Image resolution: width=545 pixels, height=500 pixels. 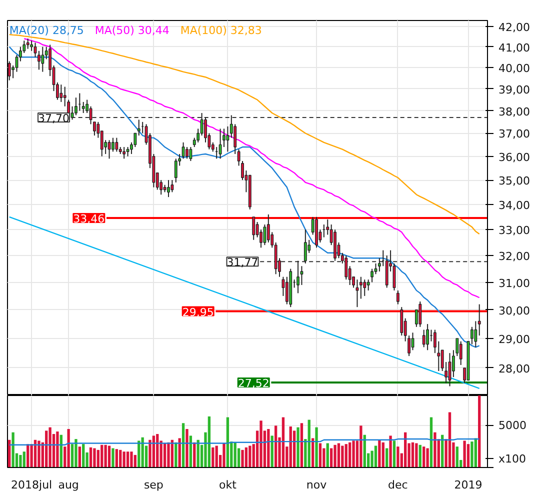 What do you see at coordinates (514, 257) in the screenshot?
I see `y-tick-label: 32,00` at bounding box center [514, 257].